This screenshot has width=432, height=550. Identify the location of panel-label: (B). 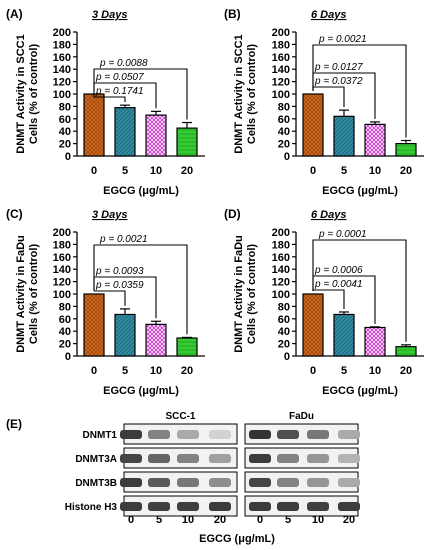
(232, 14).